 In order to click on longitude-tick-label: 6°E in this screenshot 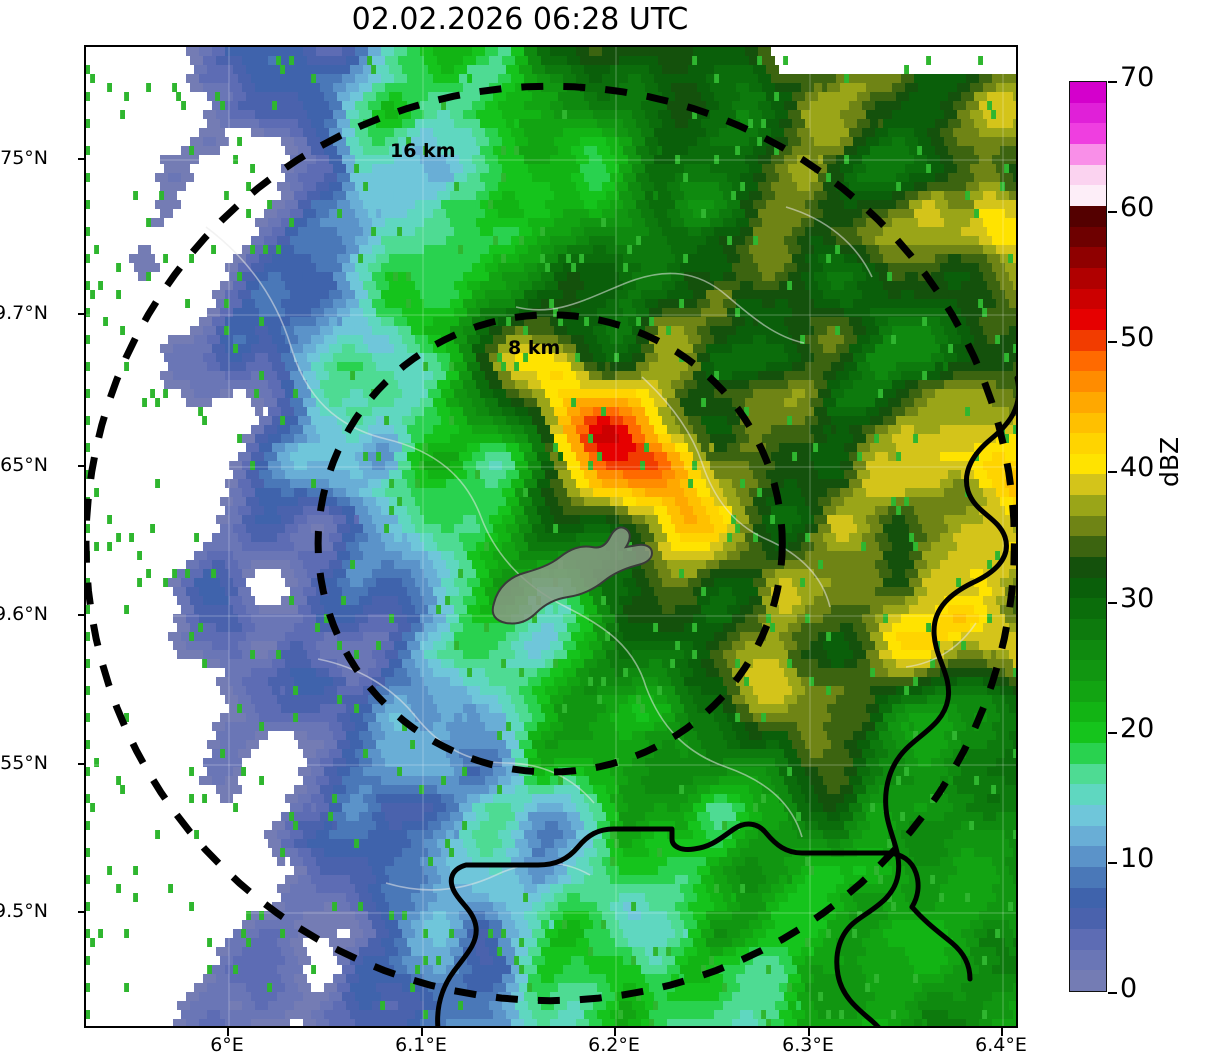, I will do `click(227, 1045)`.